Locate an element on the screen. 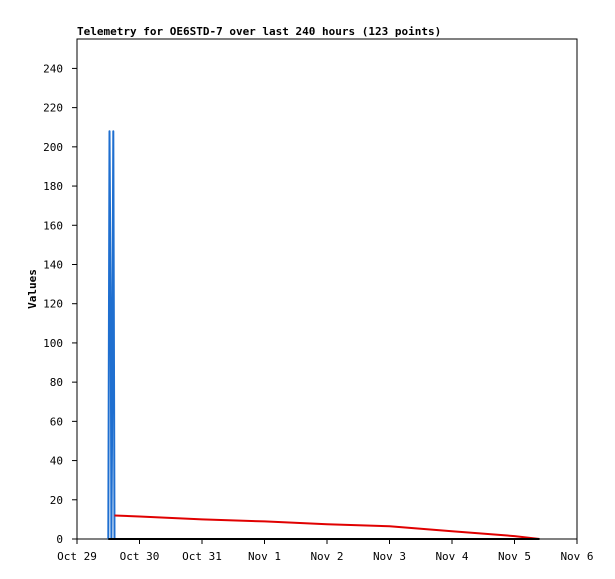 Image resolution: width=615 pixels, height=579 pixels. x-tick-label: Oct 31 is located at coordinates (202, 556).